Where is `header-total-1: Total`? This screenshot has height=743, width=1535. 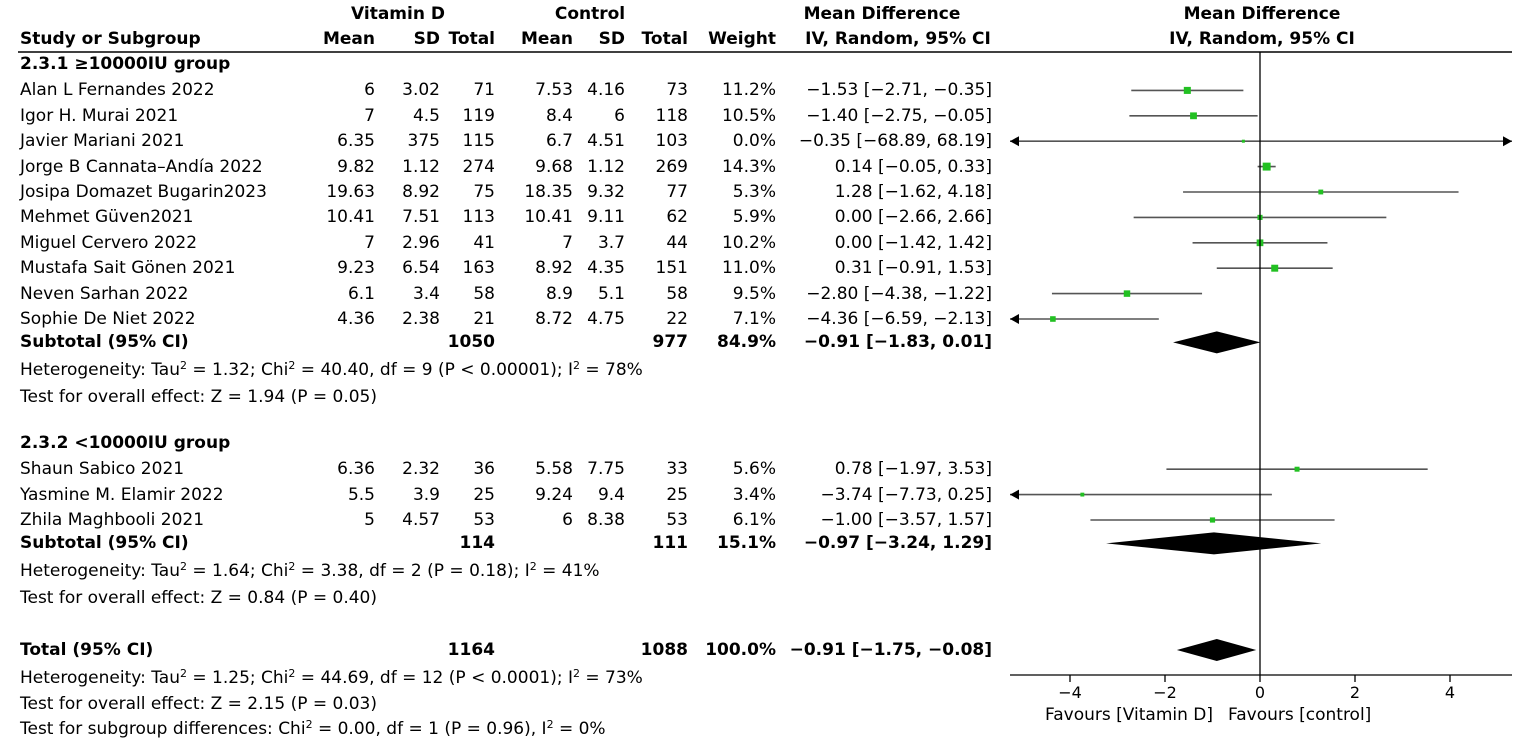 header-total-1: Total is located at coordinates (471, 39).